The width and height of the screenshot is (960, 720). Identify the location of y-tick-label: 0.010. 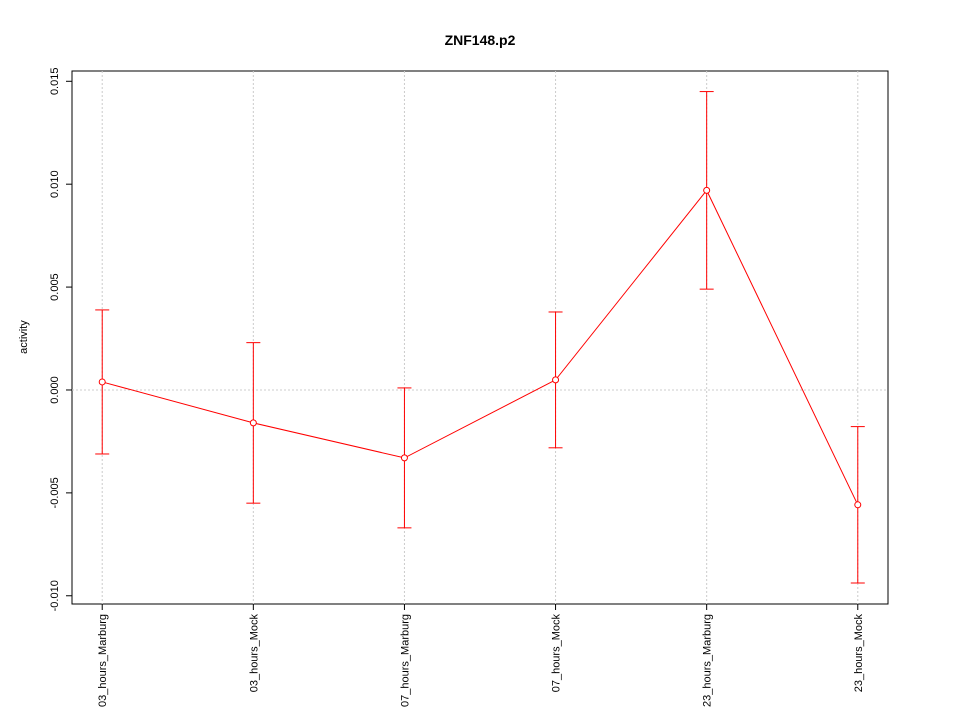
(55, 184).